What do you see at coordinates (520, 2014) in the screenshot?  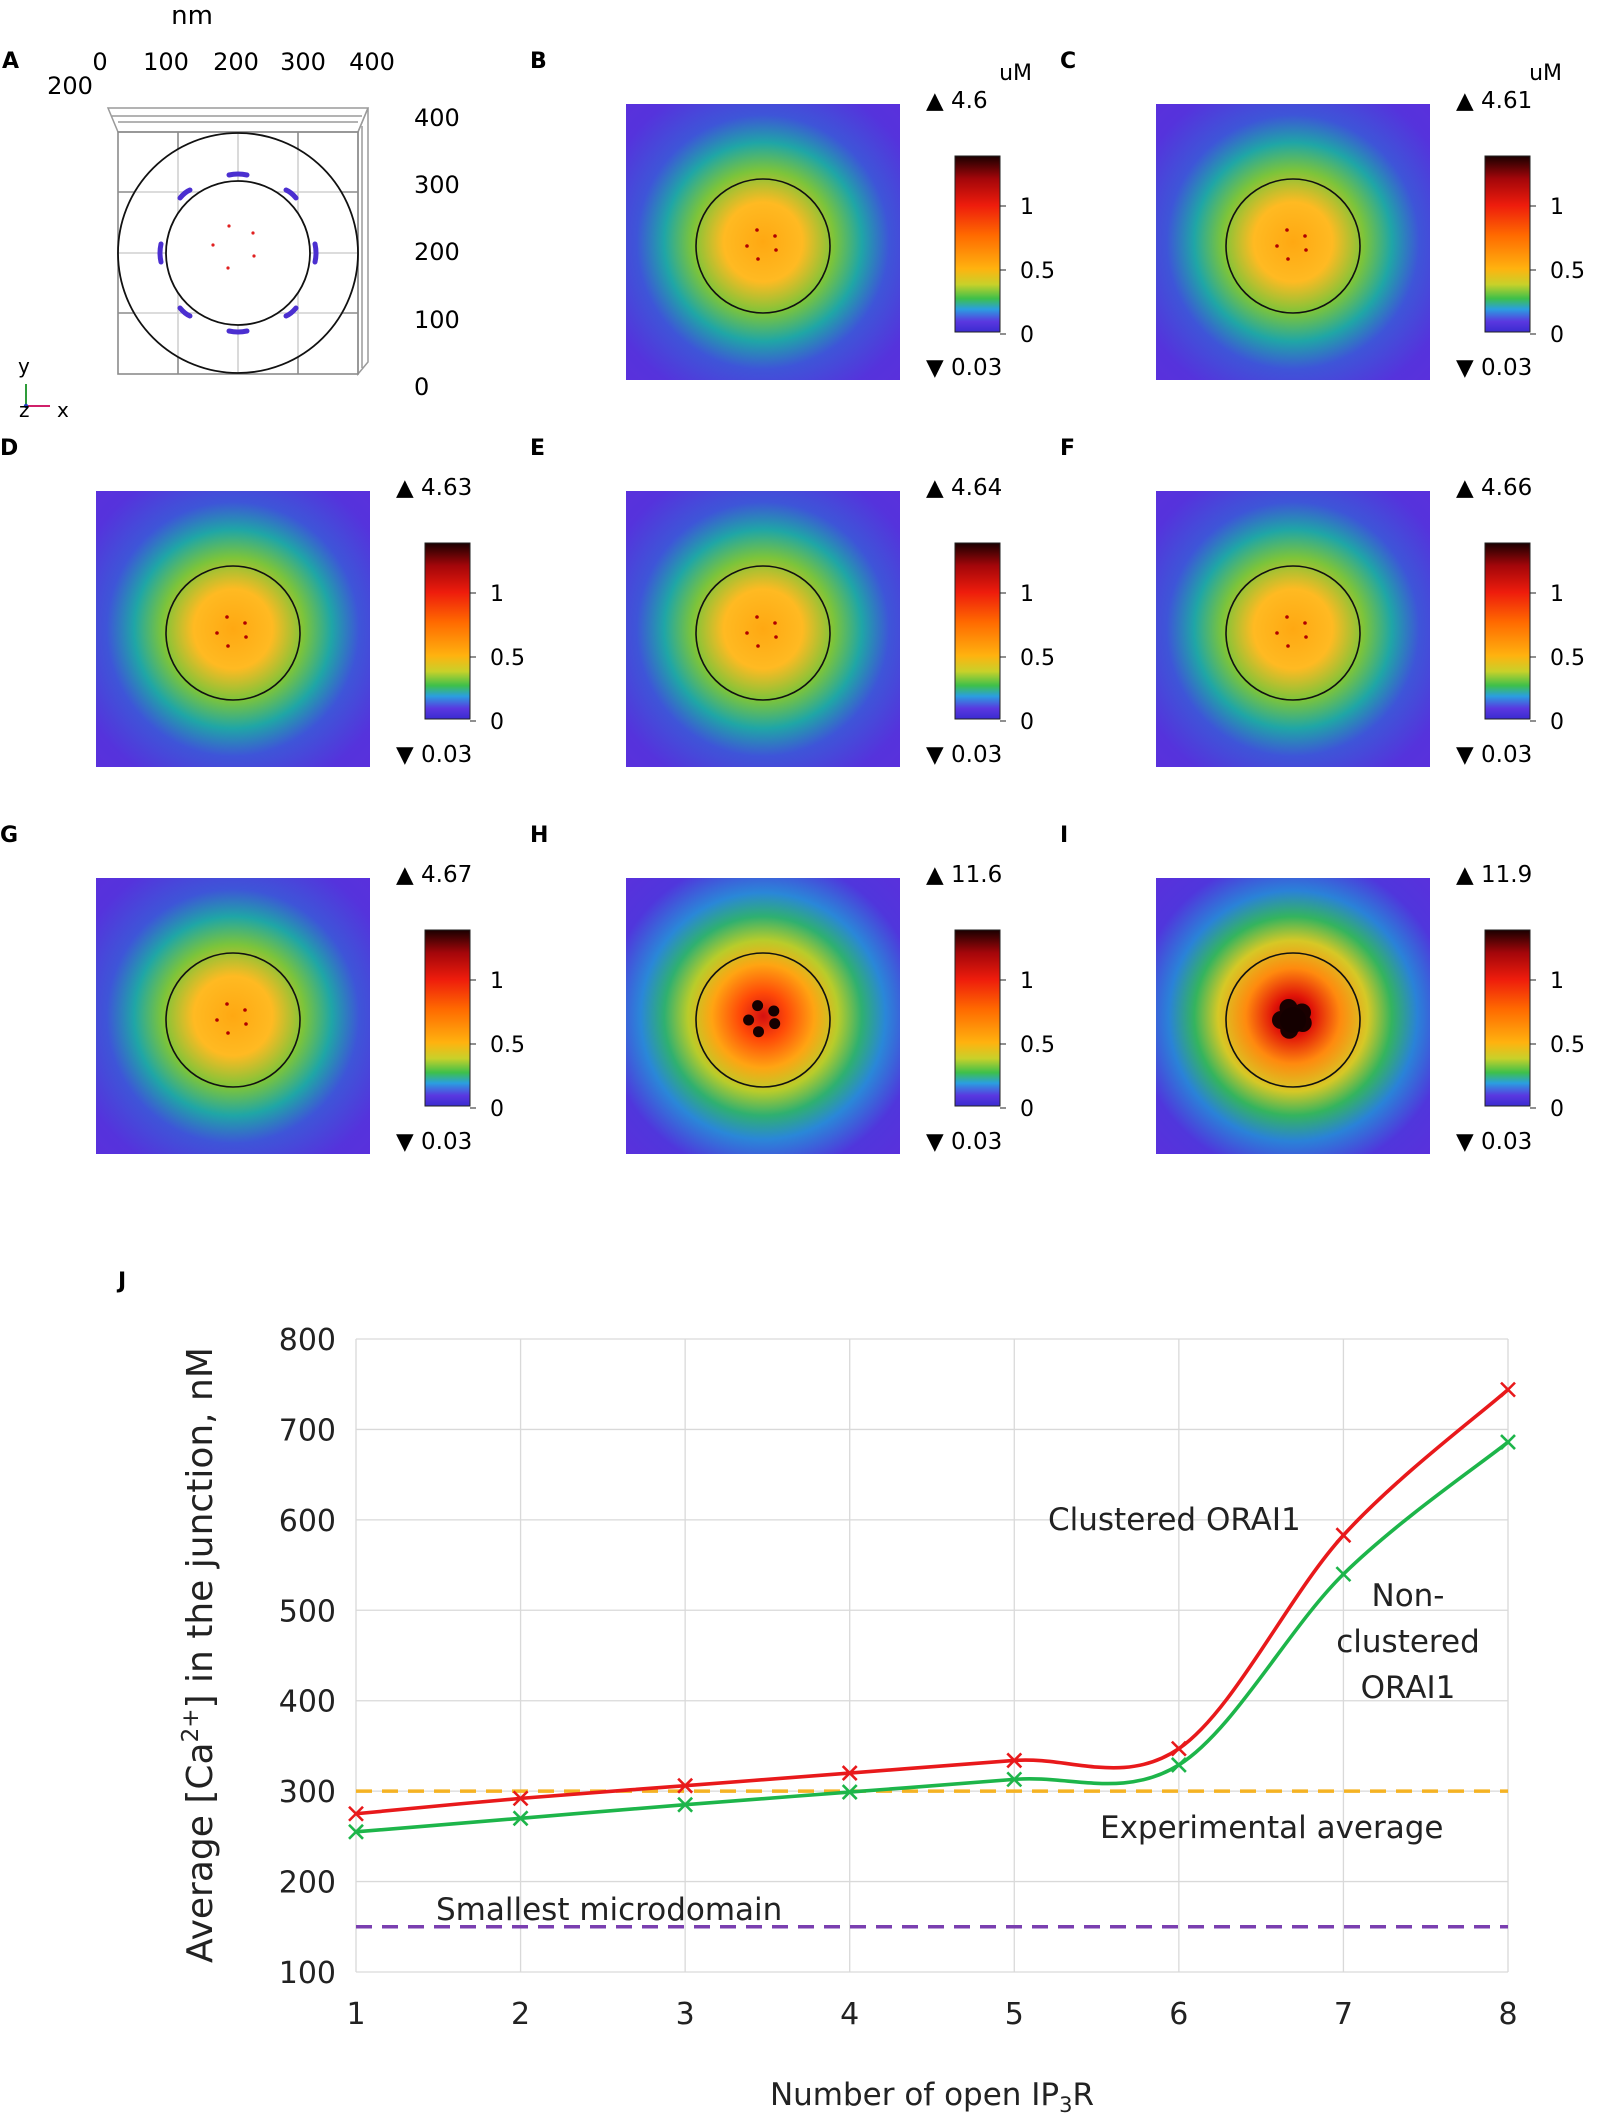 I see `x-tick-label: 2` at bounding box center [520, 2014].